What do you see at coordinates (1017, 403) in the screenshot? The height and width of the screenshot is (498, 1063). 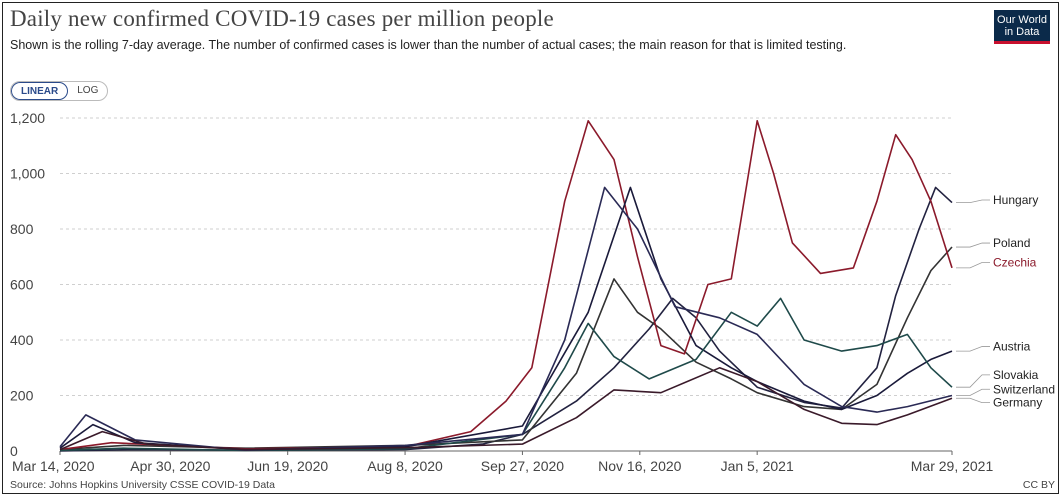 I see `legend-label-germany: Germany` at bounding box center [1017, 403].